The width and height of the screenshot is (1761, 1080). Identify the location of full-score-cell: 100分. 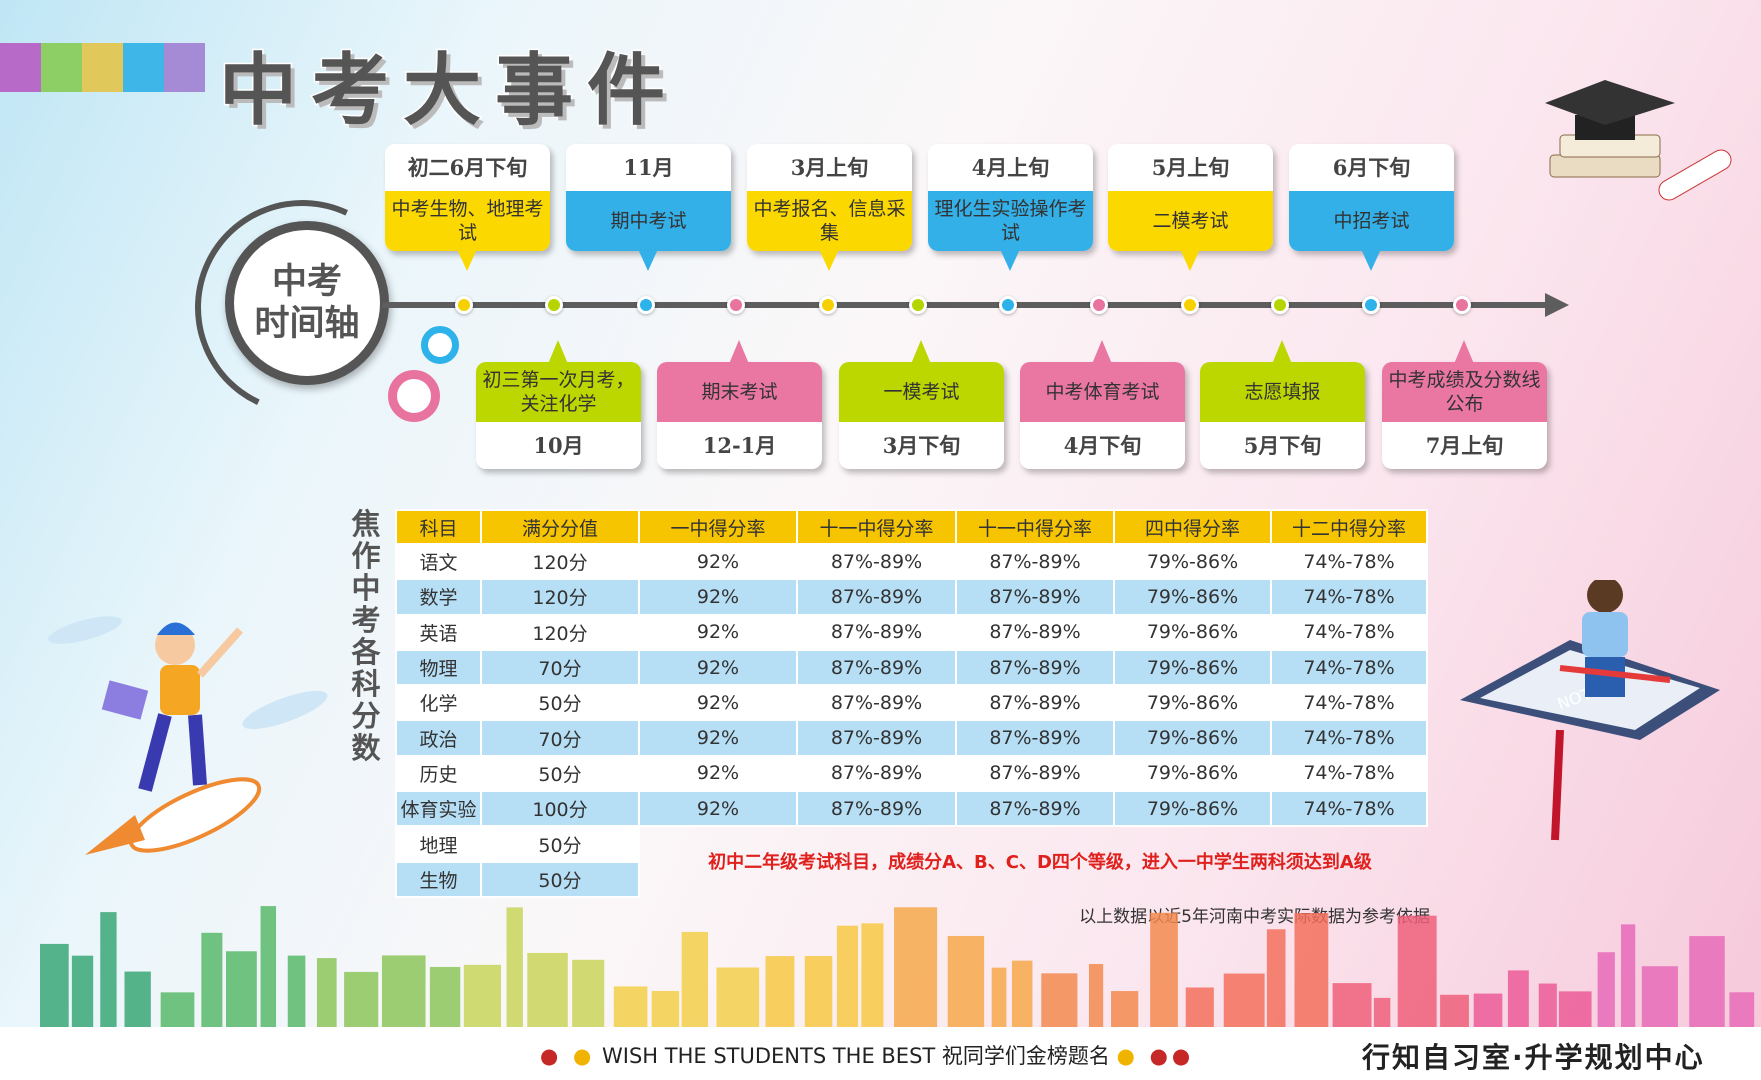
(560, 809).